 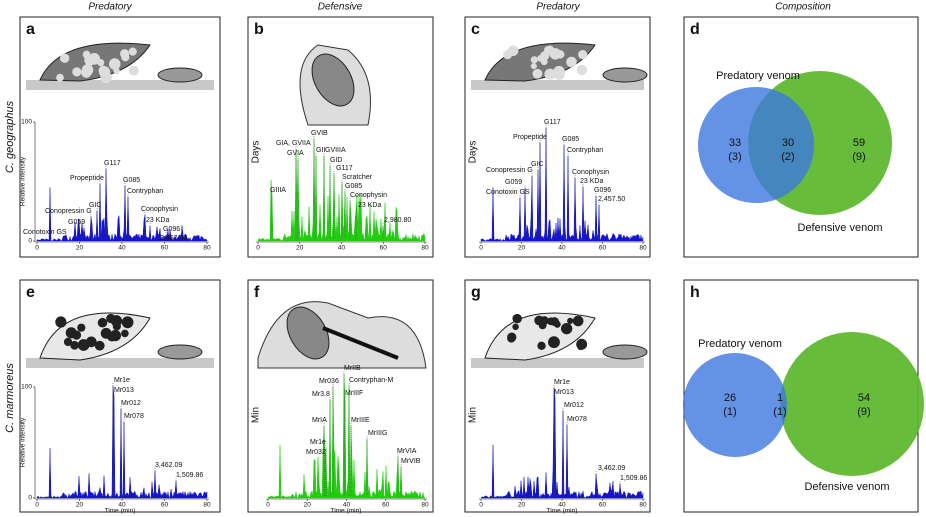 I want to click on venn-subcount: (9), so click(x=863, y=412).